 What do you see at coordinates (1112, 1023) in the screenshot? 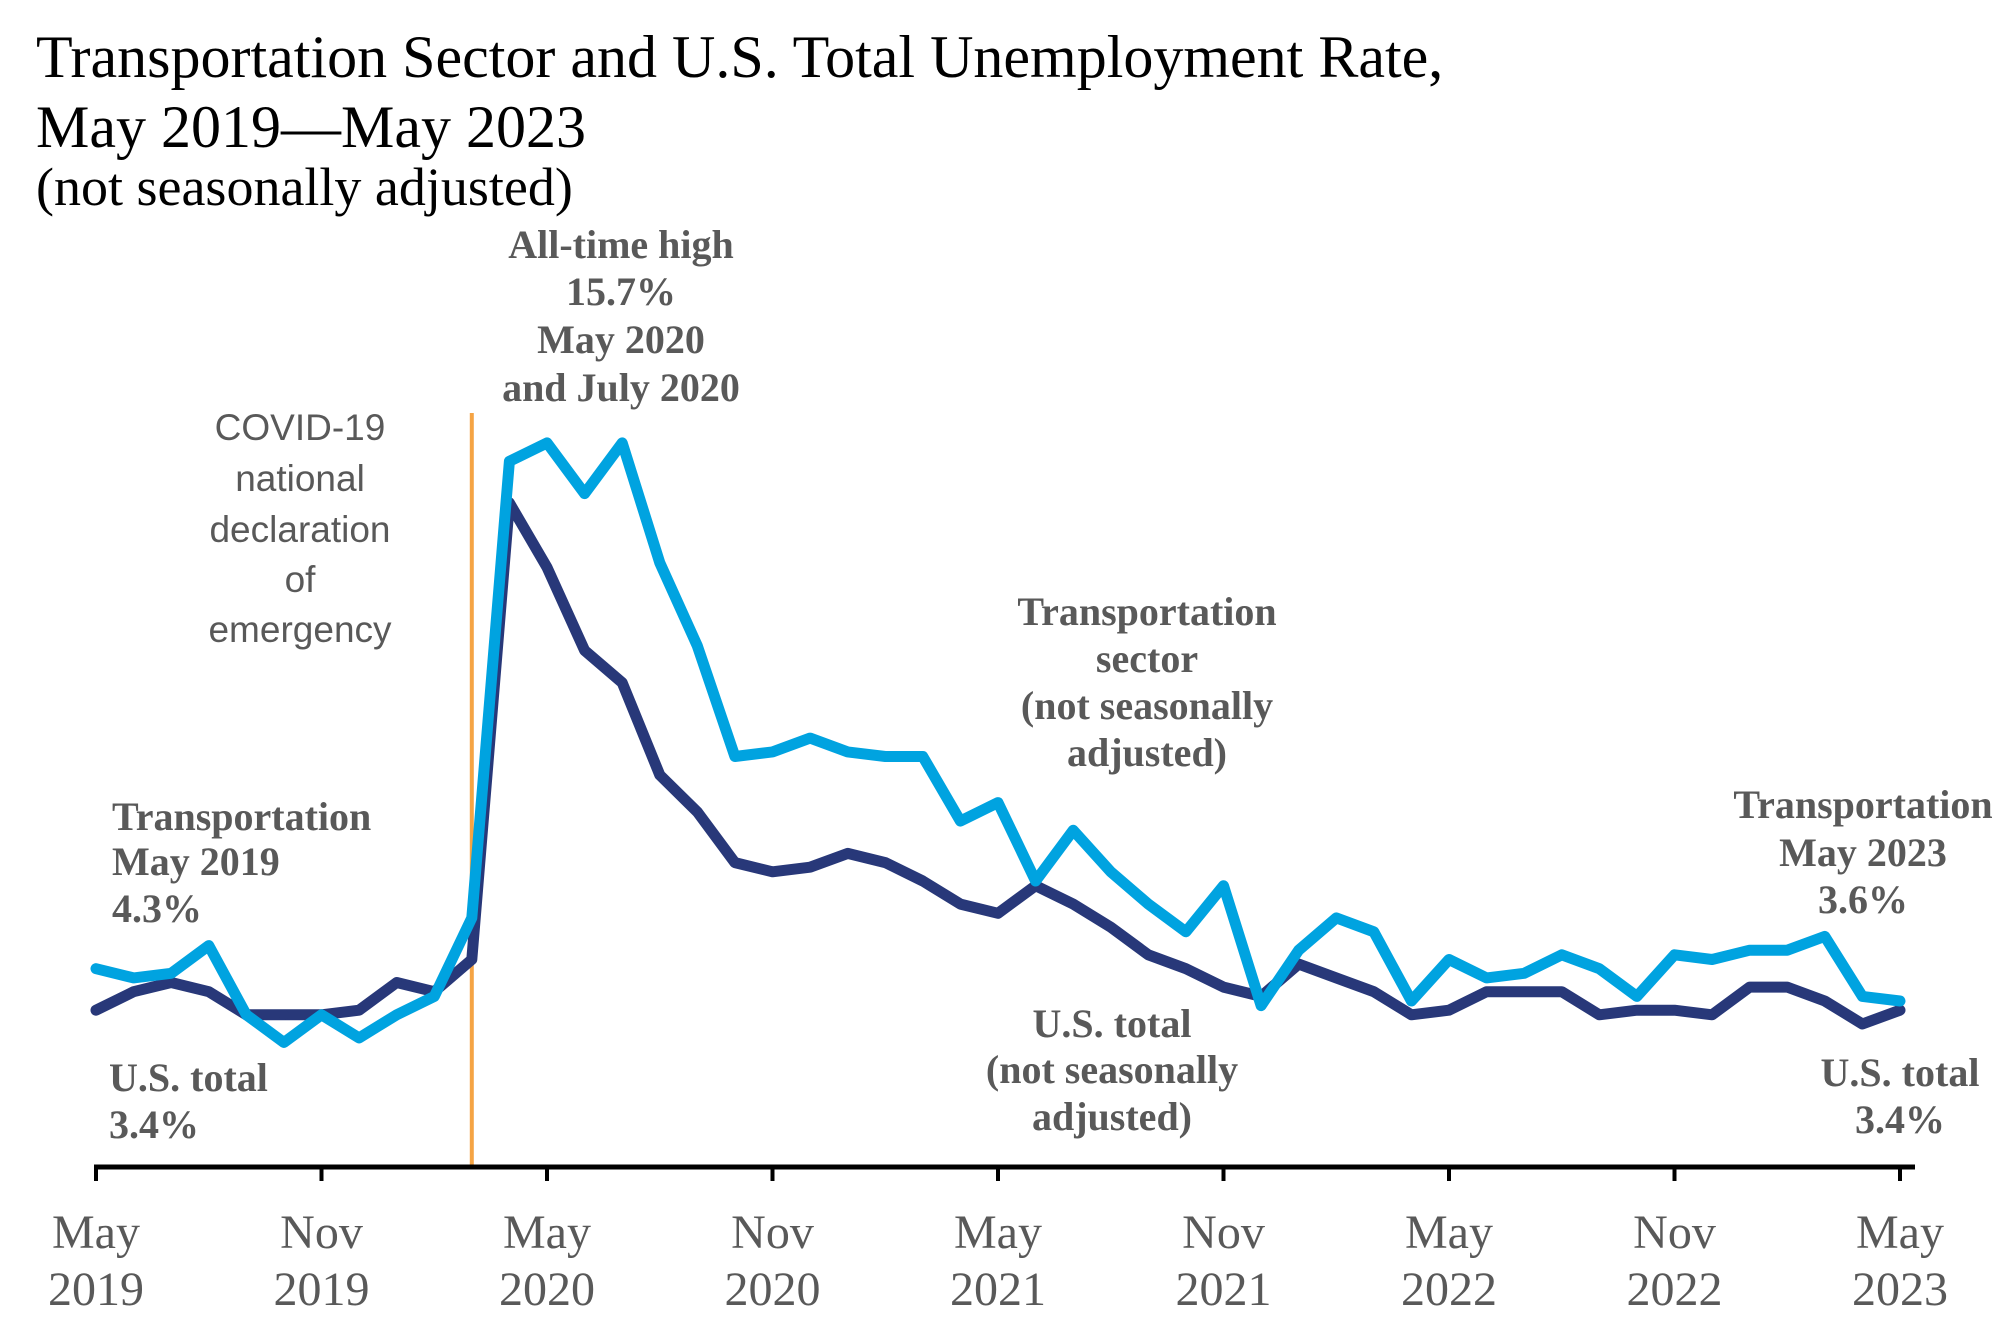
I see `series-label-line: U.S. total` at bounding box center [1112, 1023].